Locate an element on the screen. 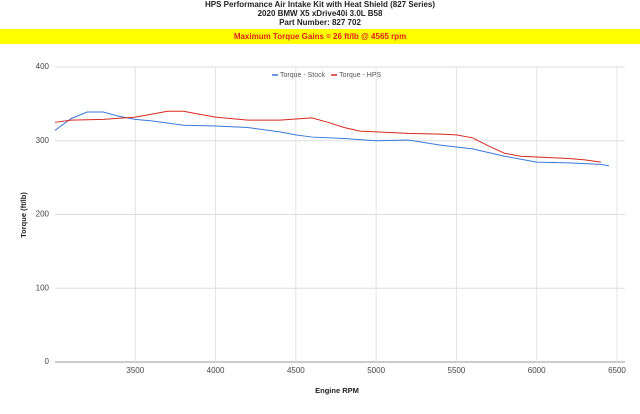 Image resolution: width=640 pixels, height=414 pixels. x-tick-label: 6500 is located at coordinates (617, 370).